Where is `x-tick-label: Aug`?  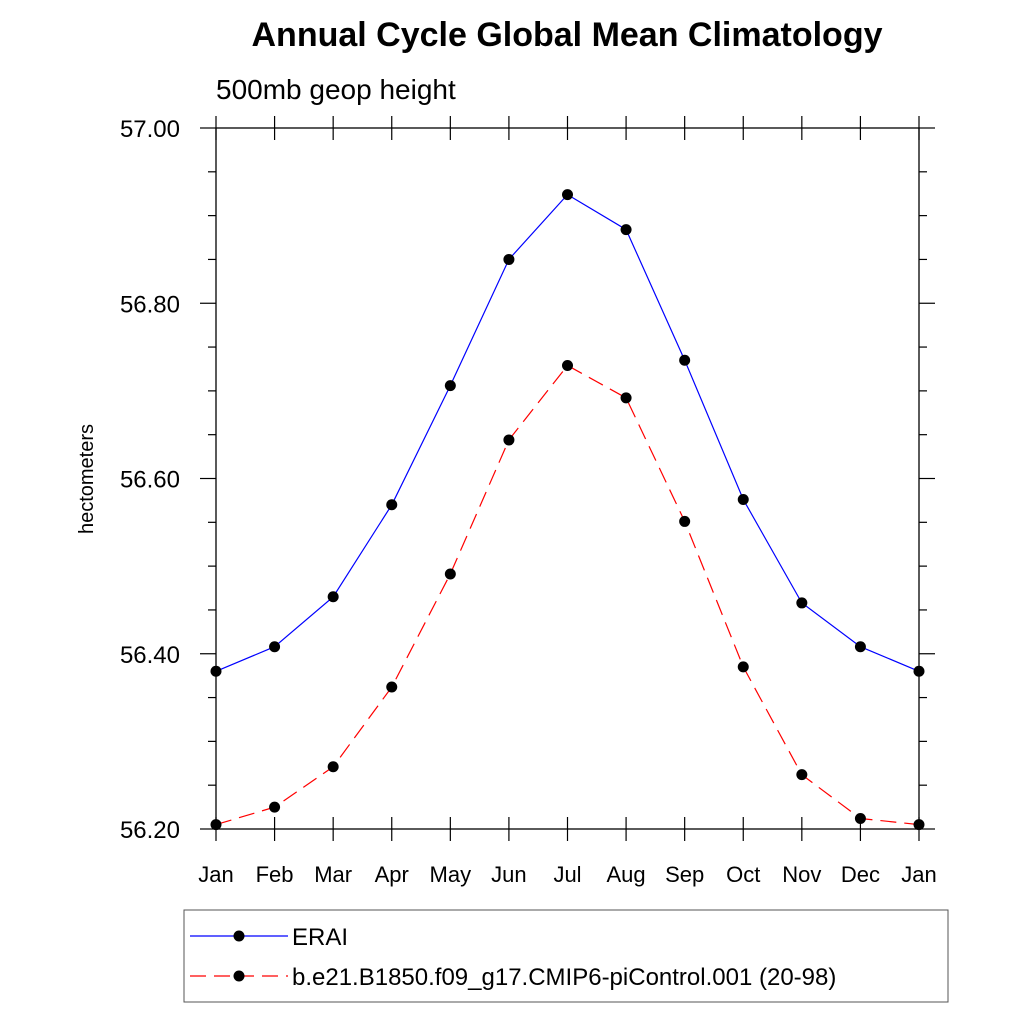
x-tick-label: Aug is located at coordinates (626, 874).